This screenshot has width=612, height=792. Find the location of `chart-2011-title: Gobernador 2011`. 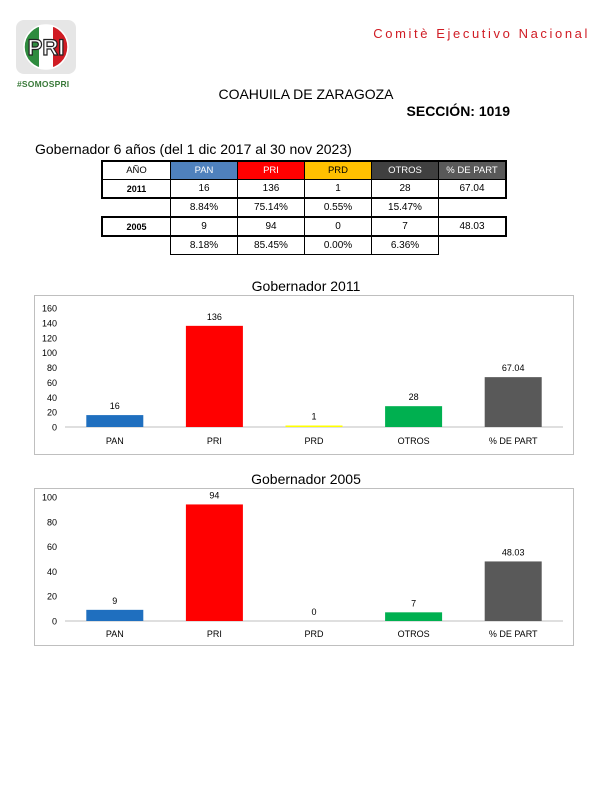

chart-2011-title: Gobernador 2011 is located at coordinates (306, 286).